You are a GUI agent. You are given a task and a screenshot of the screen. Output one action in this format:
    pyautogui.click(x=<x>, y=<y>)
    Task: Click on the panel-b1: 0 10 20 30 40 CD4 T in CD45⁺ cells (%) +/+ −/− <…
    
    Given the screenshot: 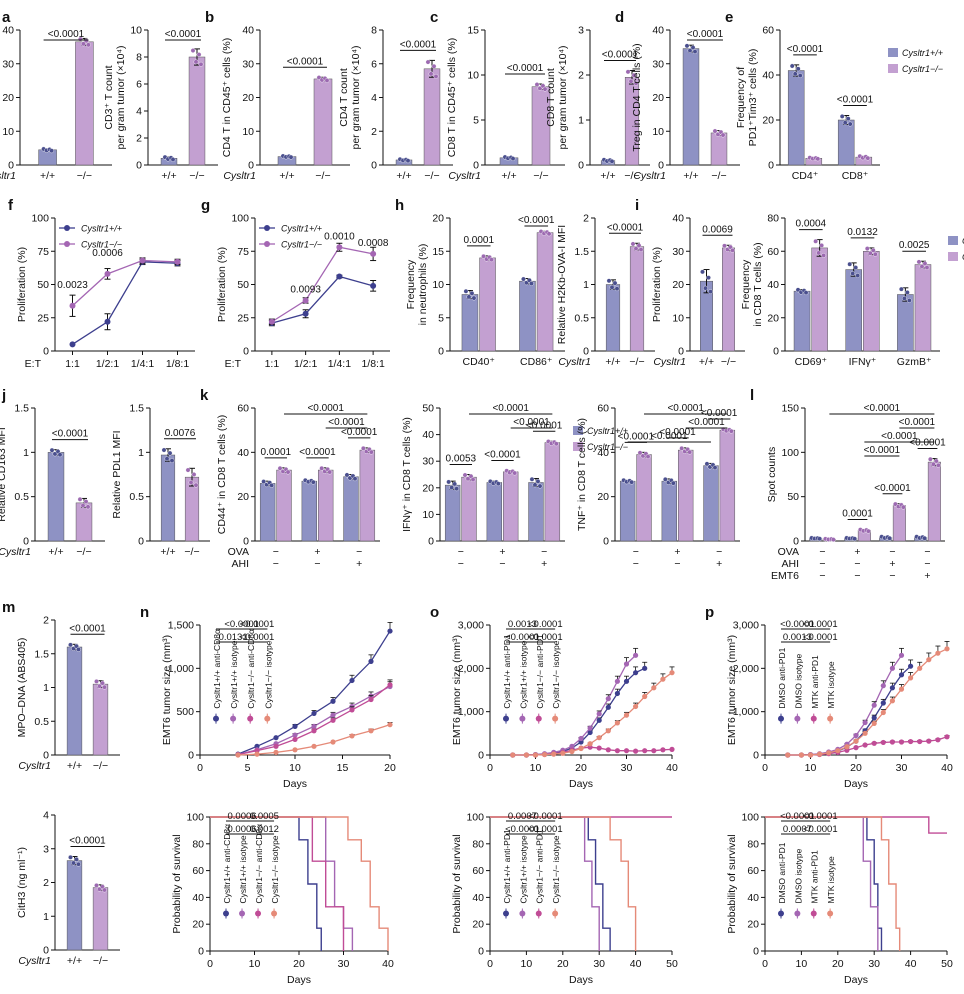 What is the action you would take?
    pyautogui.click(x=277, y=95)
    